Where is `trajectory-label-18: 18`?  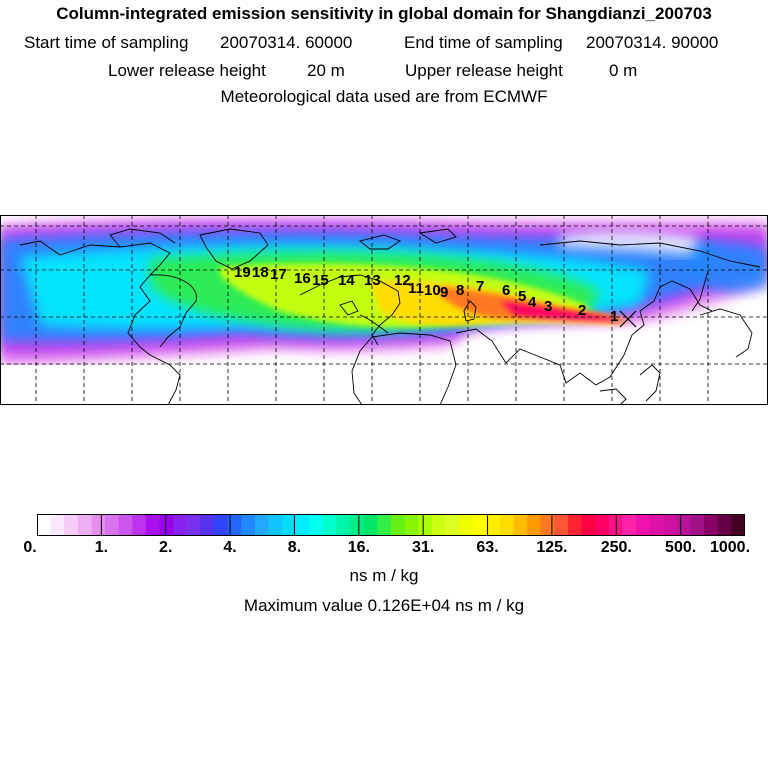 trajectory-label-18: 18 is located at coordinates (260, 272).